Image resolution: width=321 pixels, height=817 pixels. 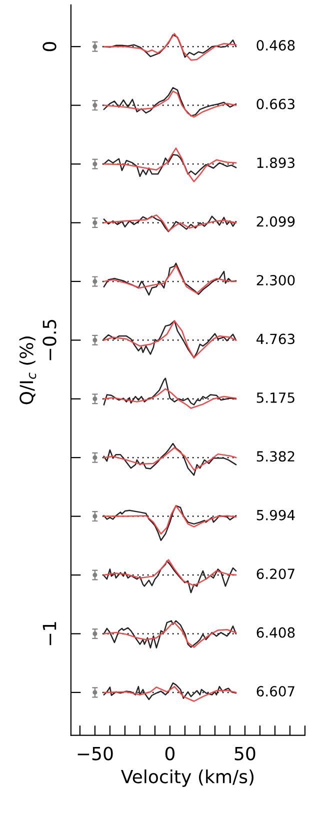 I want to click on x-axis-title: Velocity (km/s), so click(x=187, y=778).